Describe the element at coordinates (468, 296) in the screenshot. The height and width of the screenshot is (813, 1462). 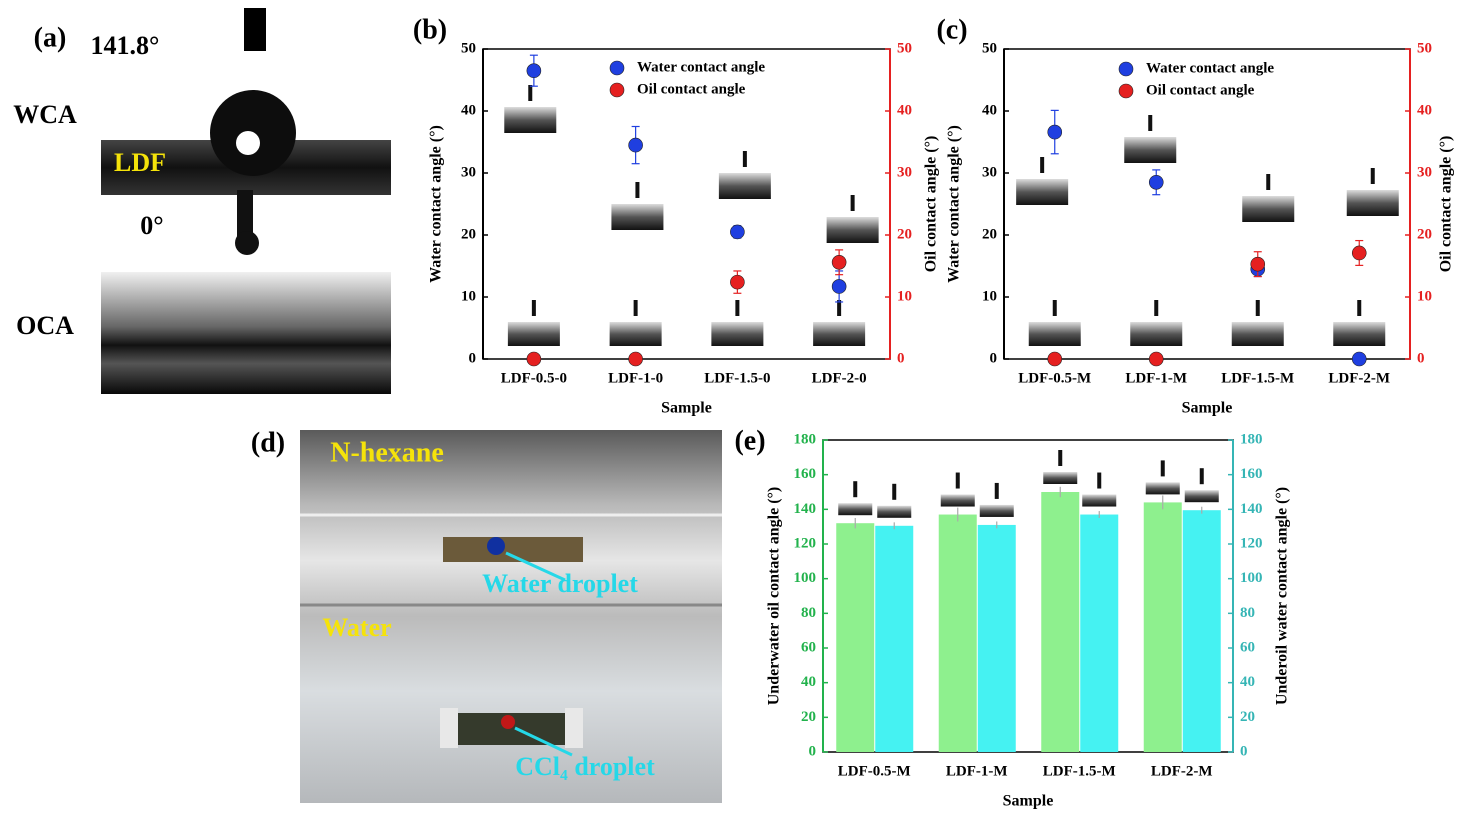
I see `y-tick-label: 10` at that location.